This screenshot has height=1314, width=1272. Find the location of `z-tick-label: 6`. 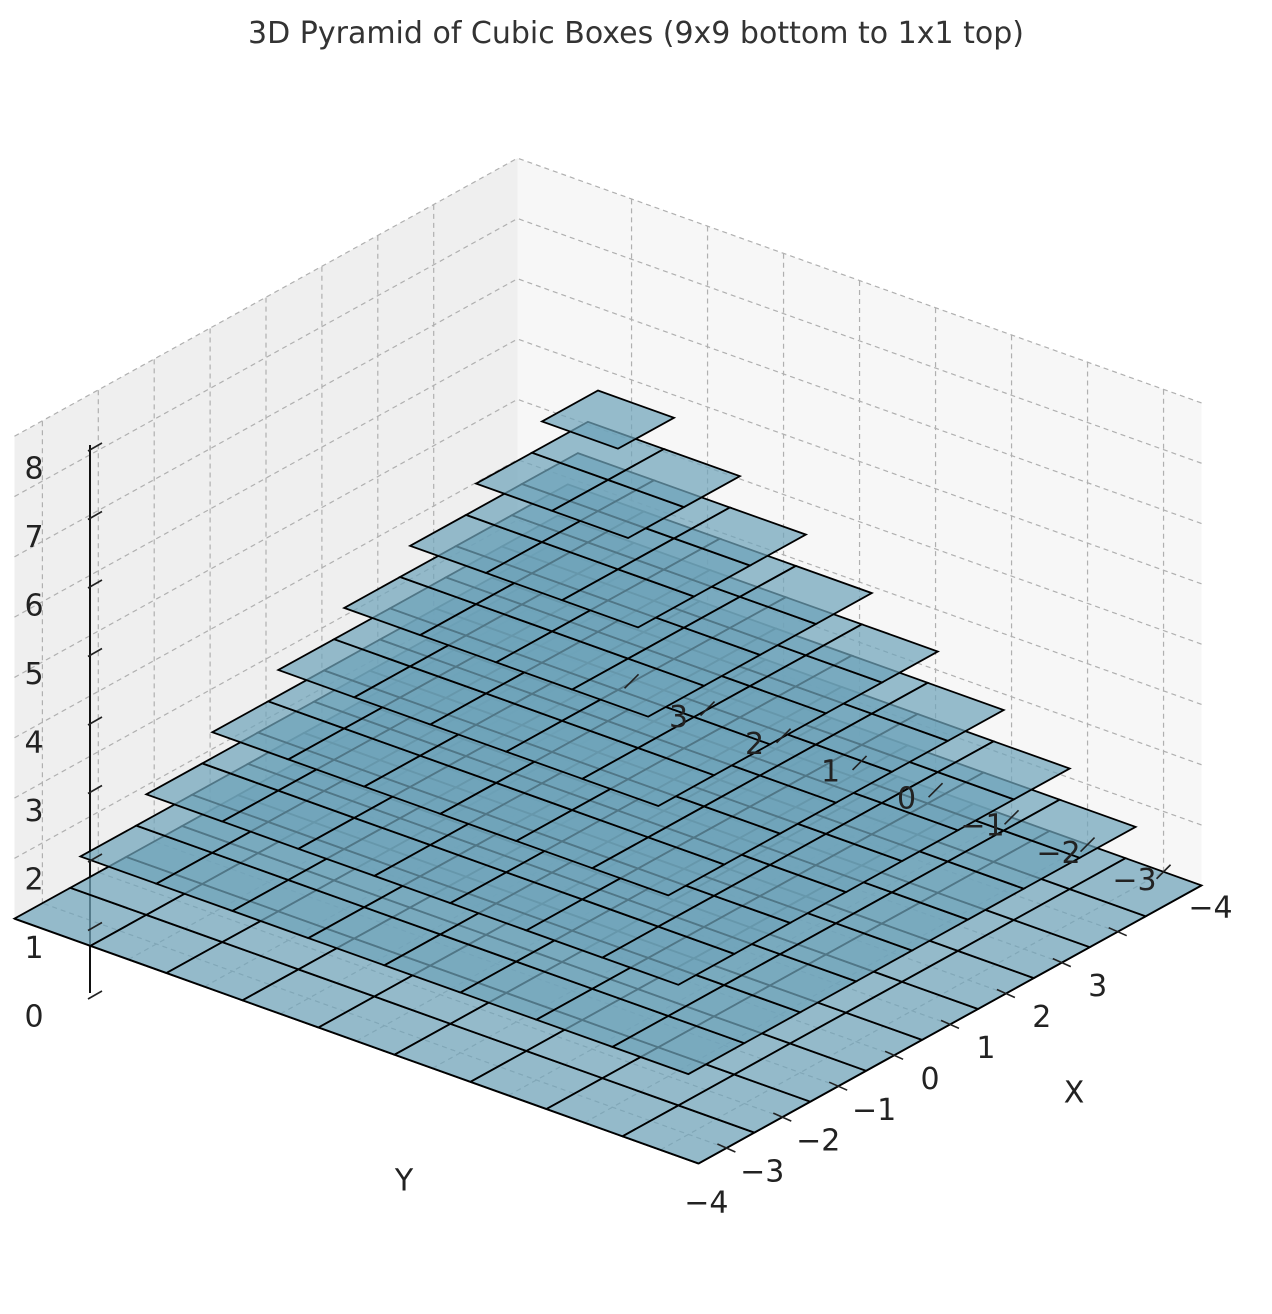

z-tick-label: 6 is located at coordinates (33, 606).